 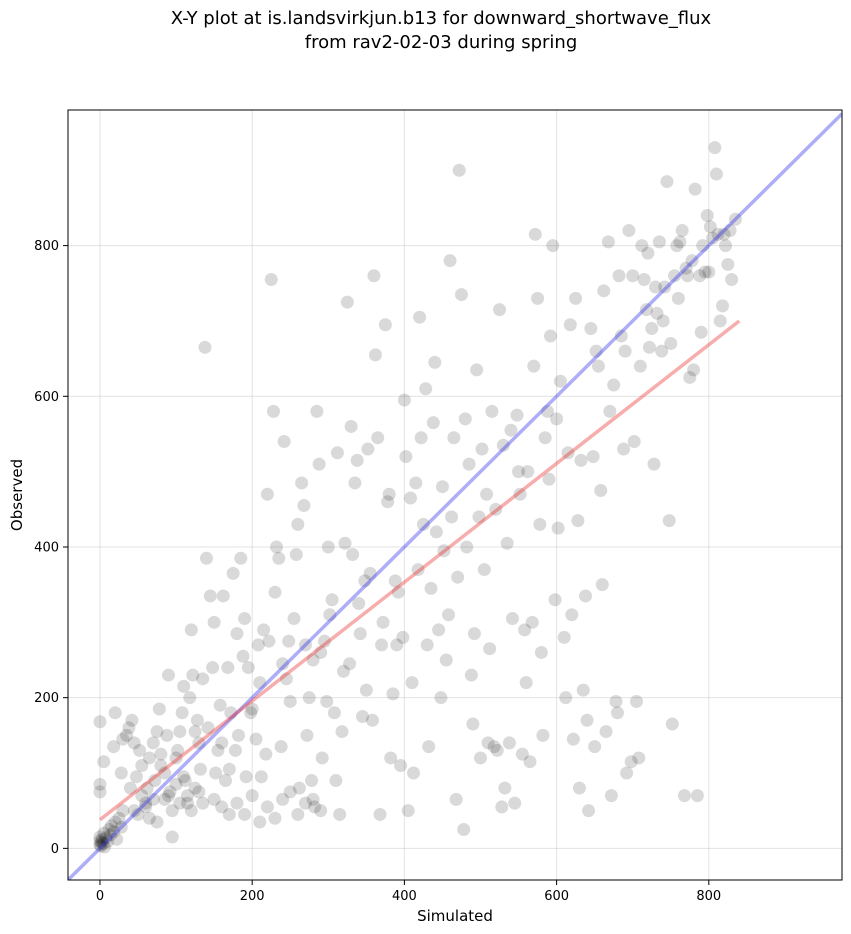 What do you see at coordinates (51, 548) in the screenshot?
I see `y-axis-ticks: 0 200 400 600 800` at bounding box center [51, 548].